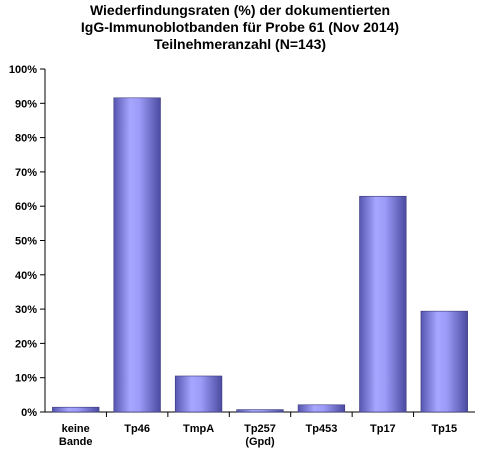  Describe the element at coordinates (26, 139) in the screenshot. I see `y-tick-label: 80%` at that location.